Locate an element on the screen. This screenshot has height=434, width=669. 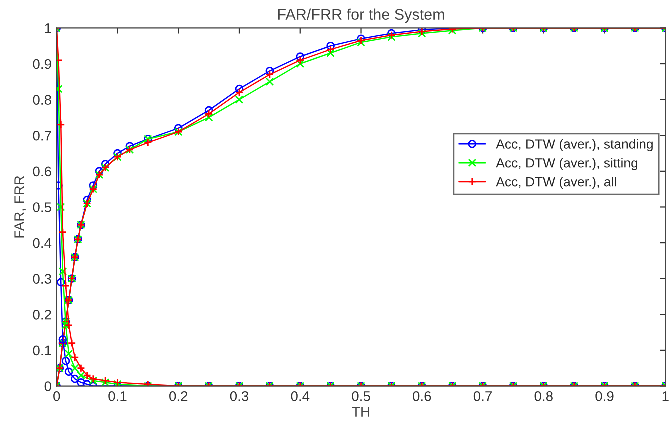
legend-label: Acc, DTW (aver.), all is located at coordinates (556, 183).